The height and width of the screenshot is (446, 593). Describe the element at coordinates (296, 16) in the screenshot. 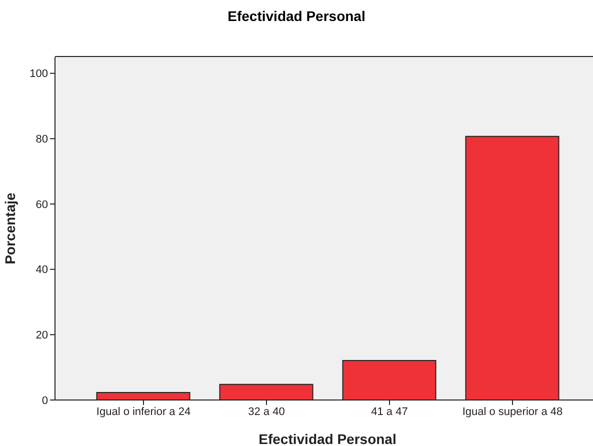

I see `chart-title: Efectividad Personal` at that location.